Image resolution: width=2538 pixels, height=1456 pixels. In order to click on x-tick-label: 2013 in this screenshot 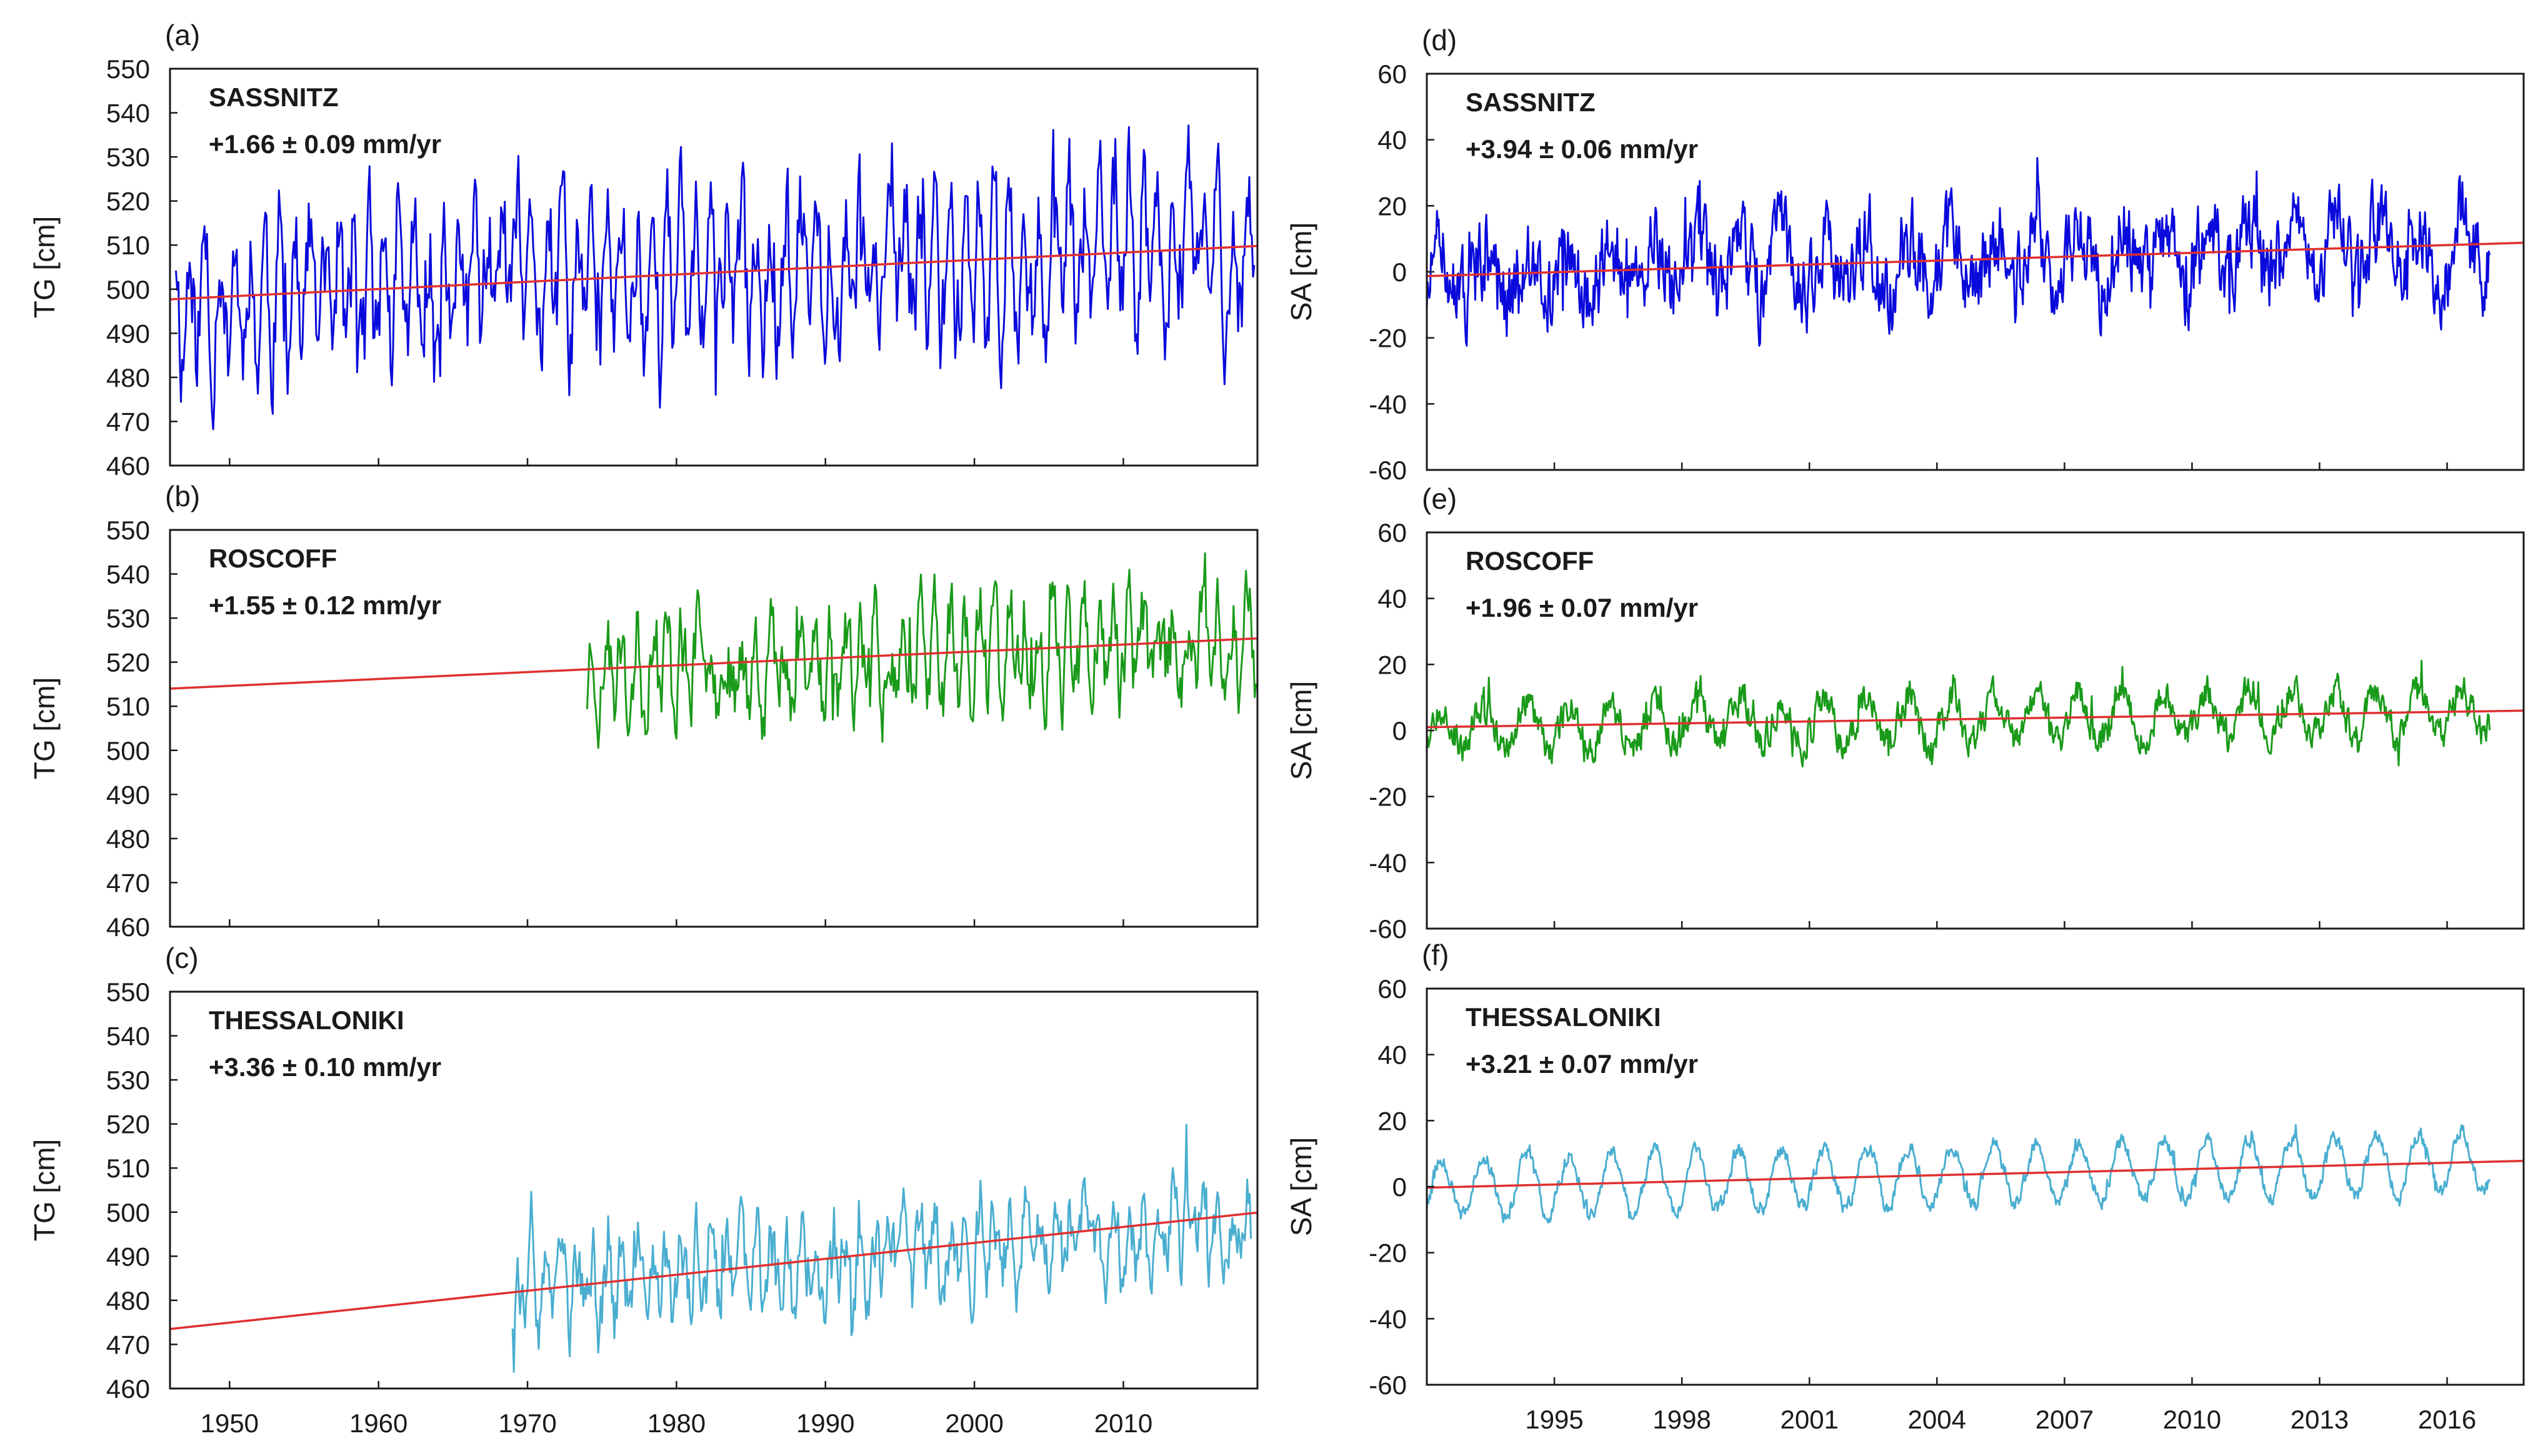, I will do `click(2320, 1419)`.